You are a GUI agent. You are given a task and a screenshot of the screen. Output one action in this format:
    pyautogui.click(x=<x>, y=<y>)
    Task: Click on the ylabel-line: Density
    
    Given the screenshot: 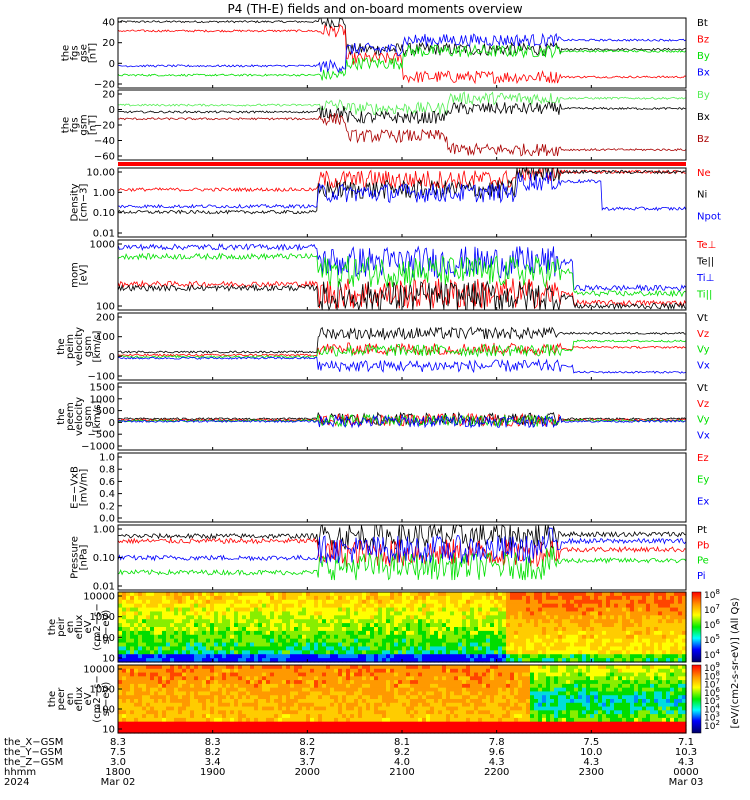 What is the action you would take?
    pyautogui.click(x=75, y=202)
    